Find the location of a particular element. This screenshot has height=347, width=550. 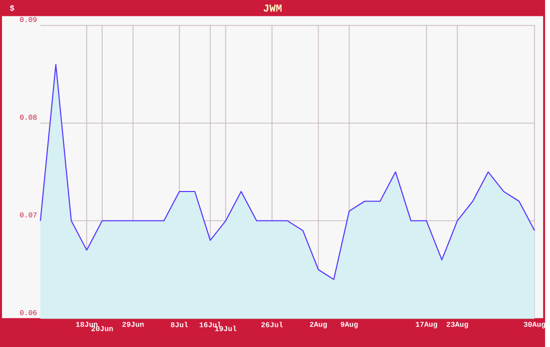

chart-title: JWM is located at coordinates (273, 8).